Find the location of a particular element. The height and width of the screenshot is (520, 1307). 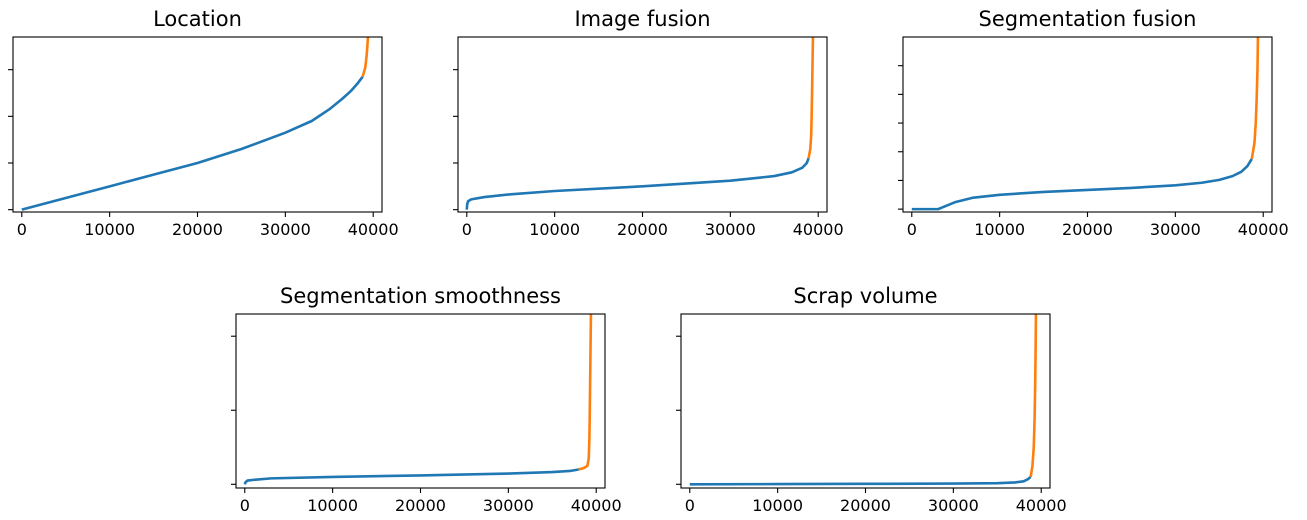

subplot-5: Scrap volume 0 10000 20000 30000 40000 is located at coordinates (871, 399).